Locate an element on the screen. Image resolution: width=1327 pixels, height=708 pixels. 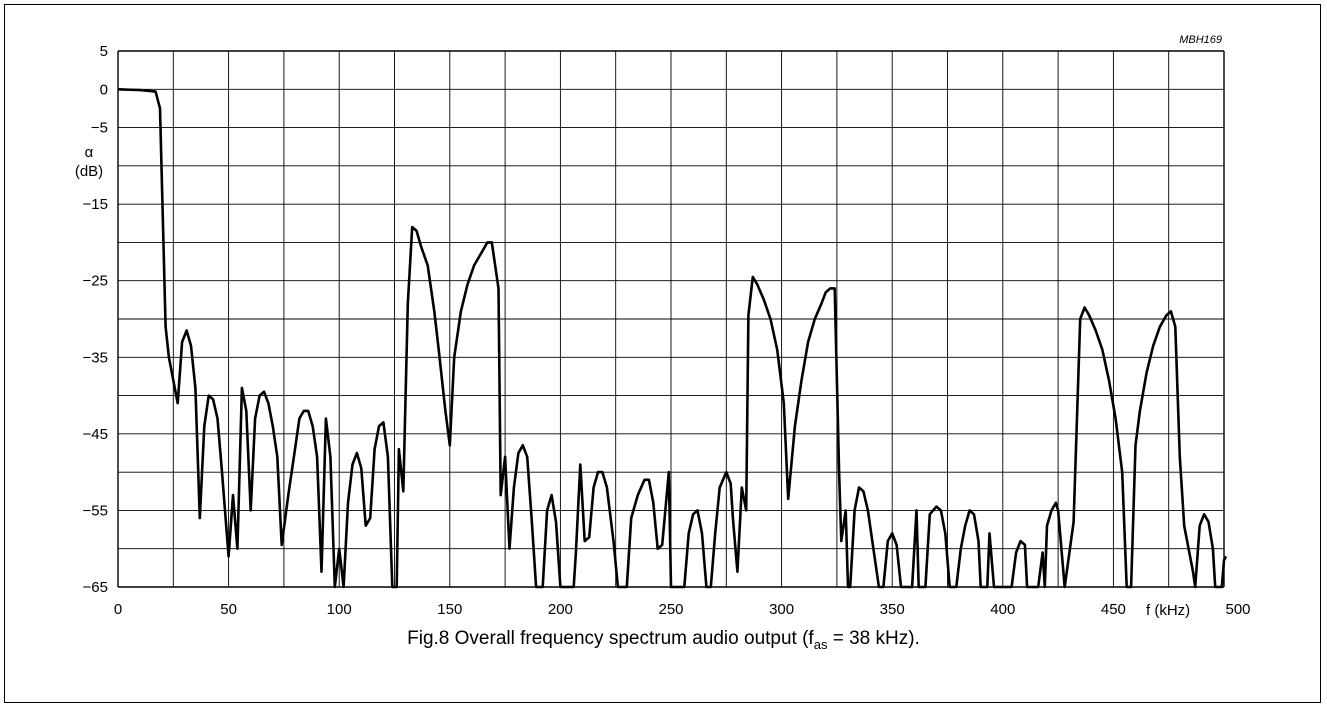
y-axis-ticks: 5 0 −5 −15 −25 −35 −45 −55 −65 is located at coordinates (95, 319).